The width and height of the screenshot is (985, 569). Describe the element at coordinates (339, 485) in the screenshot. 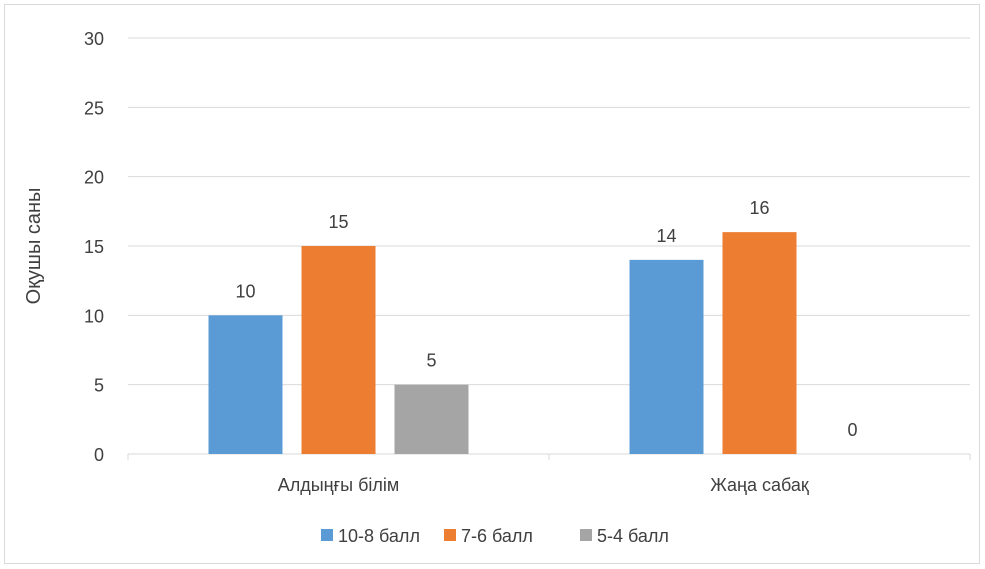

I see `x-tick-label: Алдыңғы білім` at that location.